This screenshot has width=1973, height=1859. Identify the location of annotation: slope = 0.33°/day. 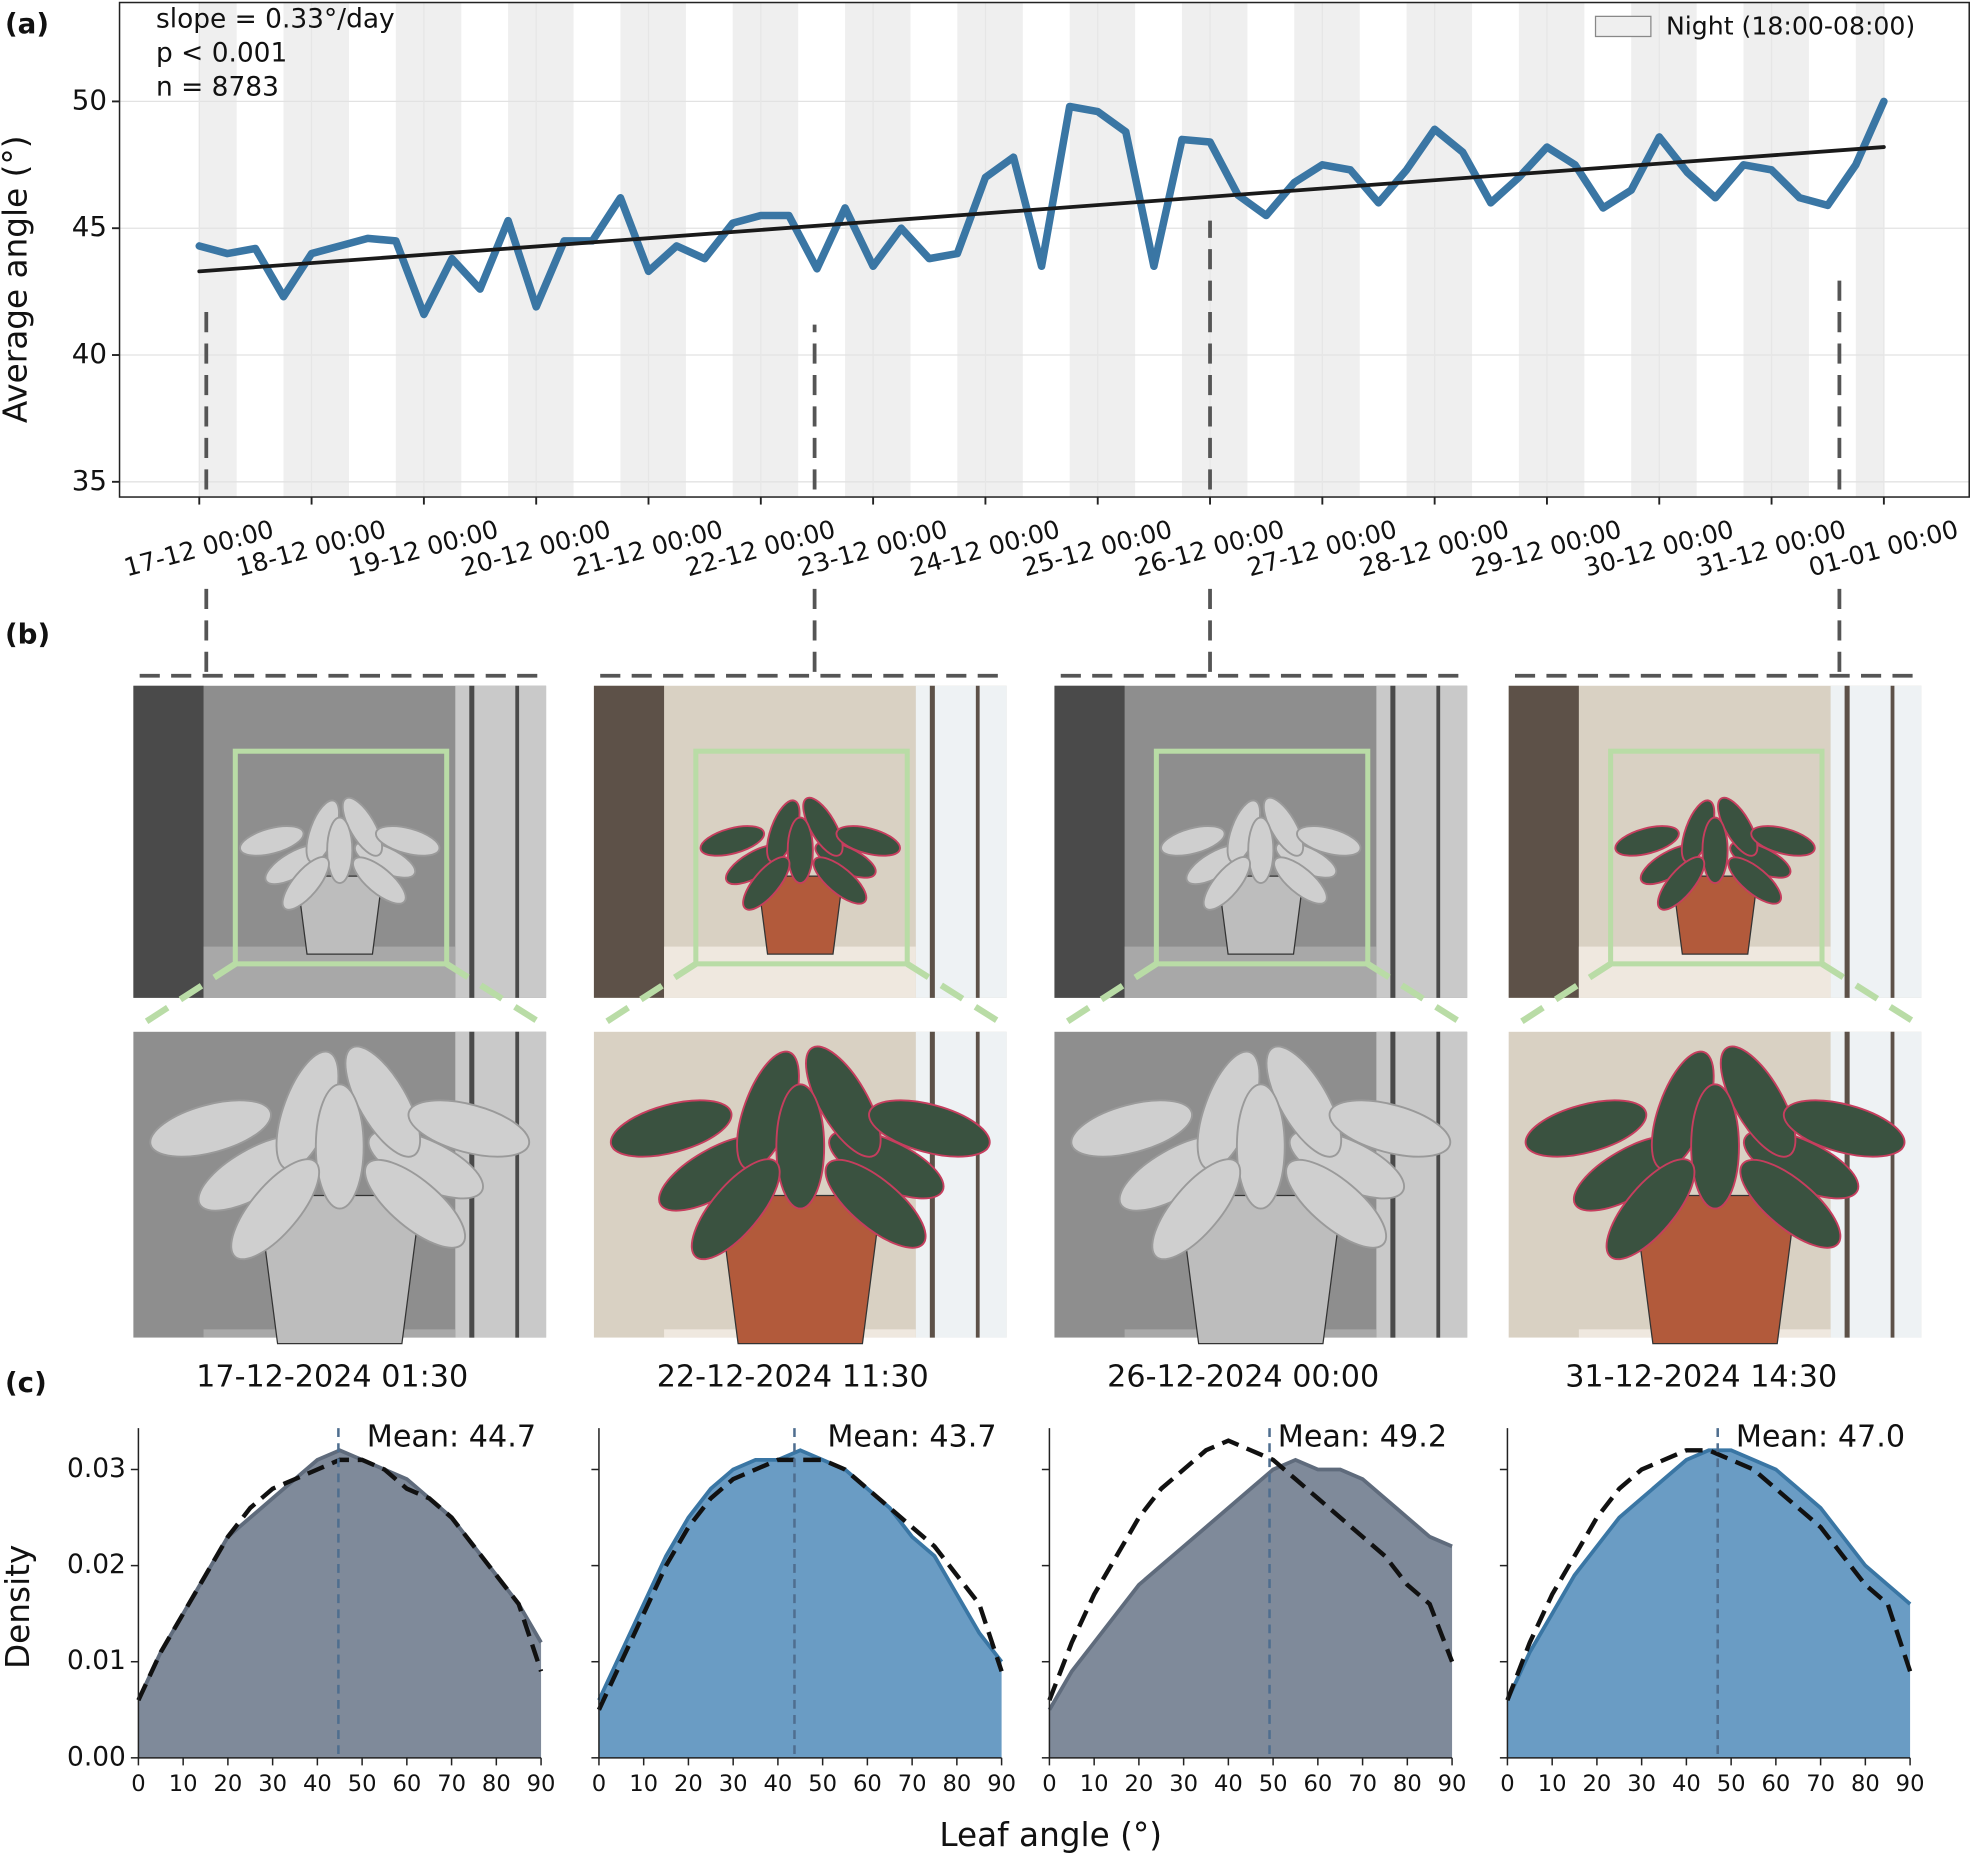
(275, 19).